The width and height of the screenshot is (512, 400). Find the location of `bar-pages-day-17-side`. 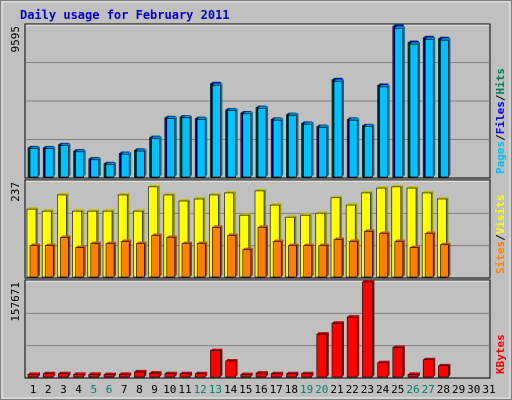

bar-pages-day-17-side is located at coordinates (282, 147).